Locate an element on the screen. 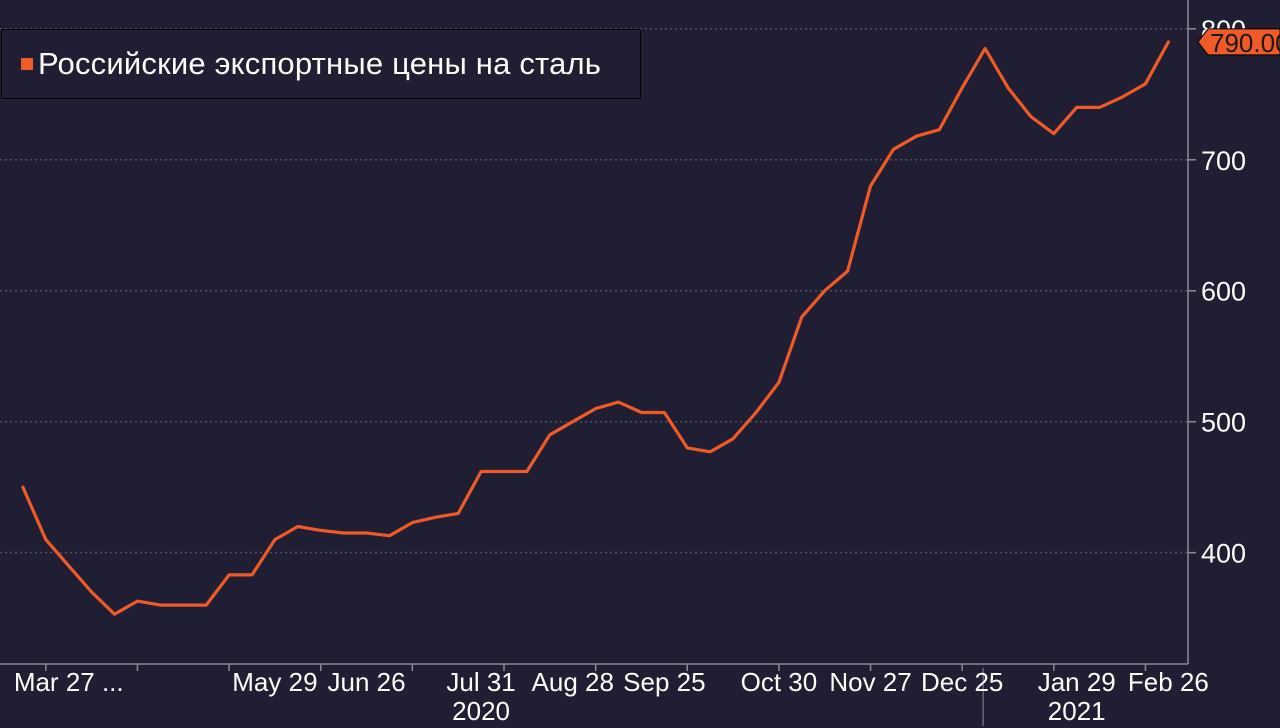  x-tick-label: Jul 31 is located at coordinates (480, 682).